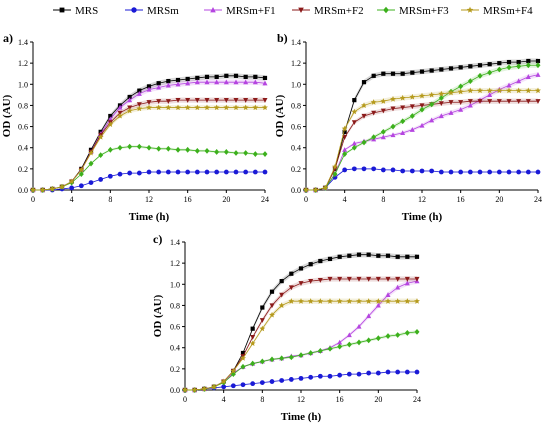 The height and width of the screenshot is (432, 550). Describe the element at coordinates (296, 127) in the screenshot. I see `y-tick-label: 0.6` at that location.